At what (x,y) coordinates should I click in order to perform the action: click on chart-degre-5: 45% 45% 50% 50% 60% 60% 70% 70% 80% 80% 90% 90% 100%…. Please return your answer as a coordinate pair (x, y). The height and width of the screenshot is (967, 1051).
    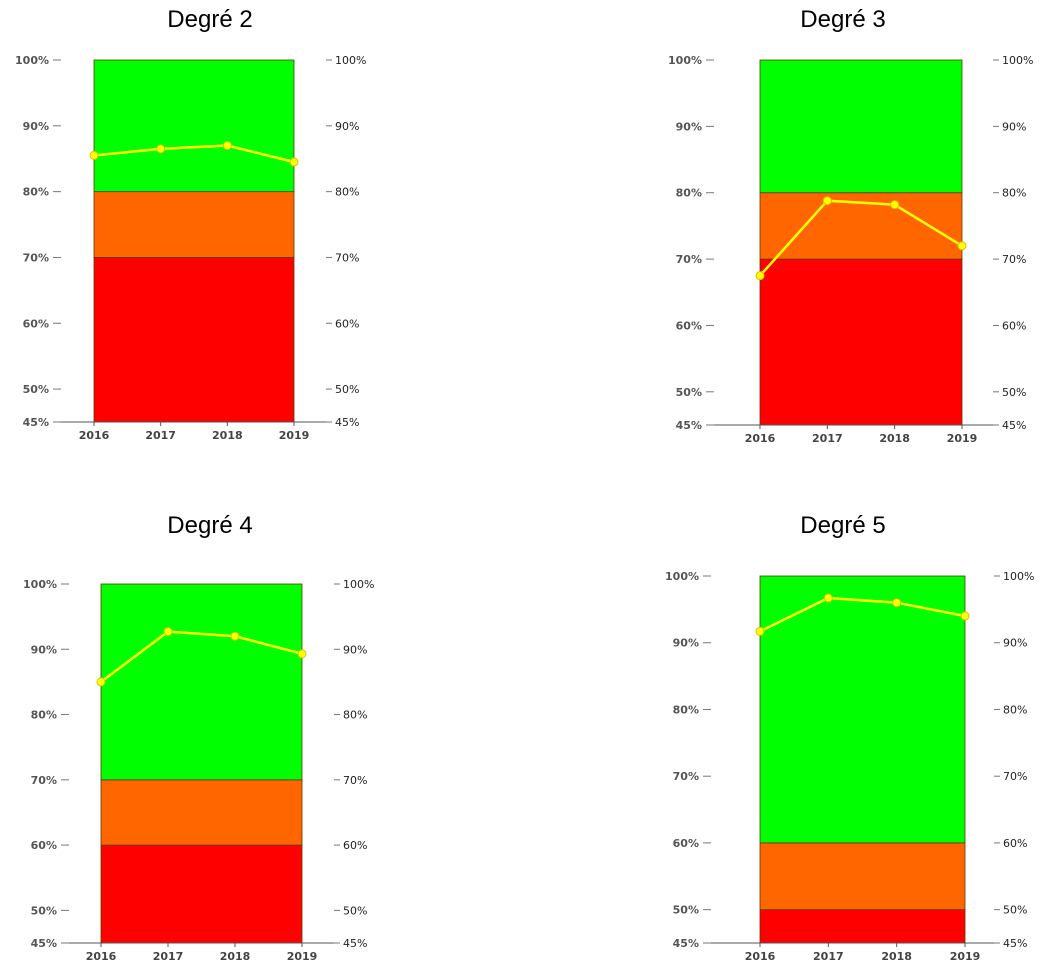
    Looking at the image, I should click on (849, 765).